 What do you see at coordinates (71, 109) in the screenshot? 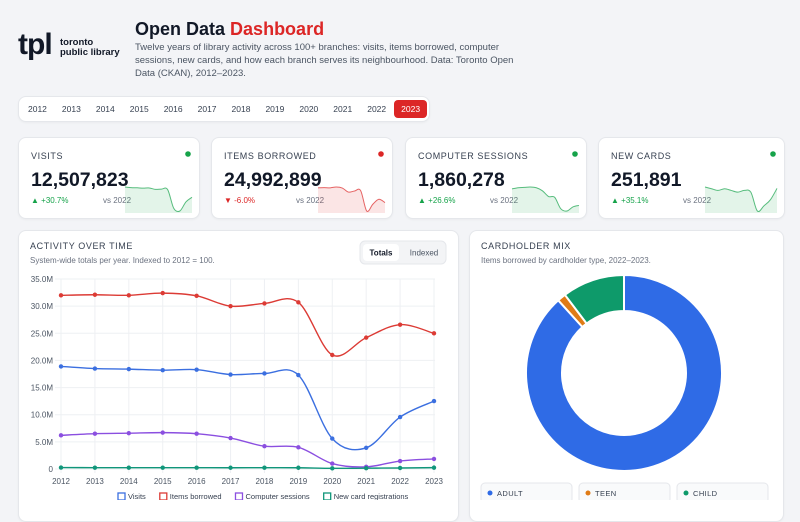
I see `year-tab: 2013` at bounding box center [71, 109].